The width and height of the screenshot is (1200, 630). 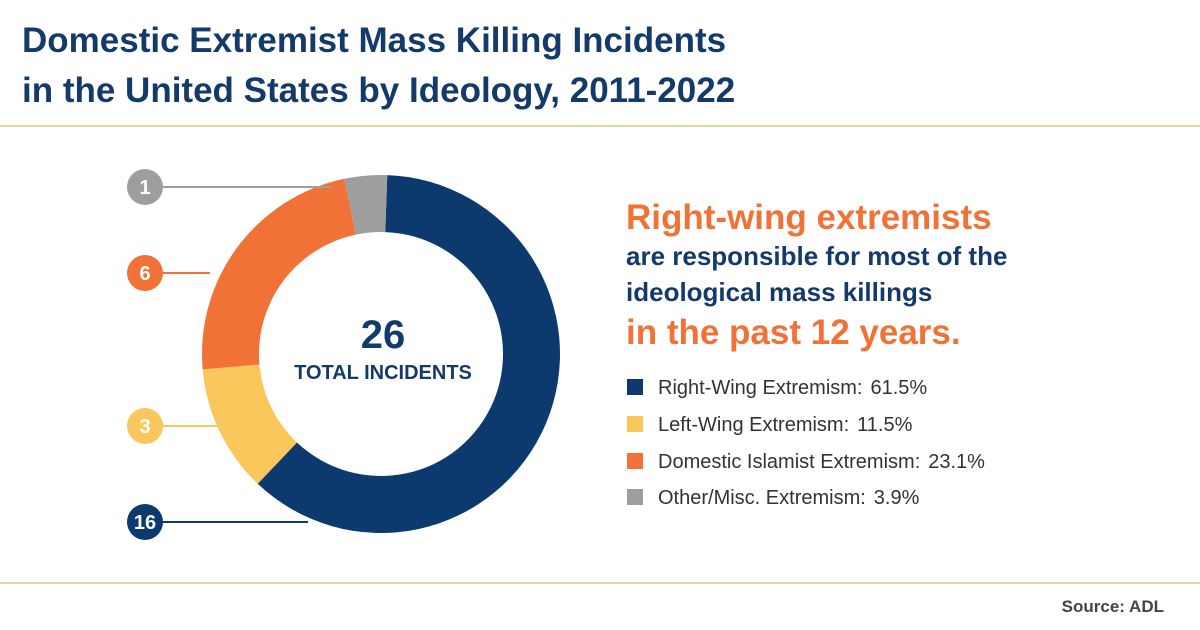 I want to click on source: Source: ADL, so click(x=1113, y=606).